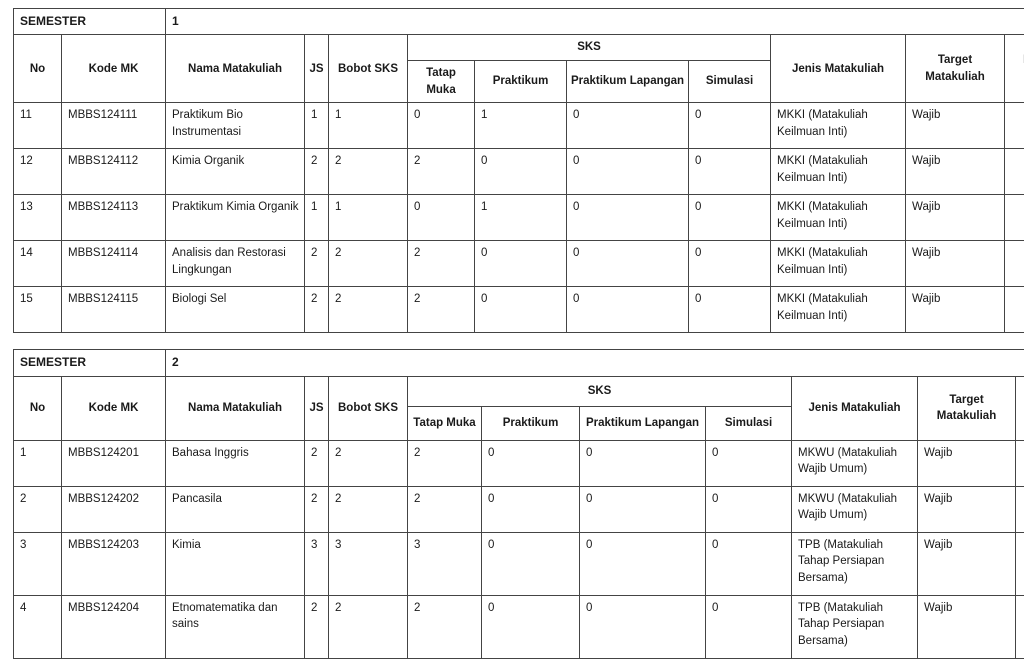 This screenshot has width=1024, height=665. What do you see at coordinates (113, 172) in the screenshot?
I see `cell-kode-mk: MBBS124112` at bounding box center [113, 172].